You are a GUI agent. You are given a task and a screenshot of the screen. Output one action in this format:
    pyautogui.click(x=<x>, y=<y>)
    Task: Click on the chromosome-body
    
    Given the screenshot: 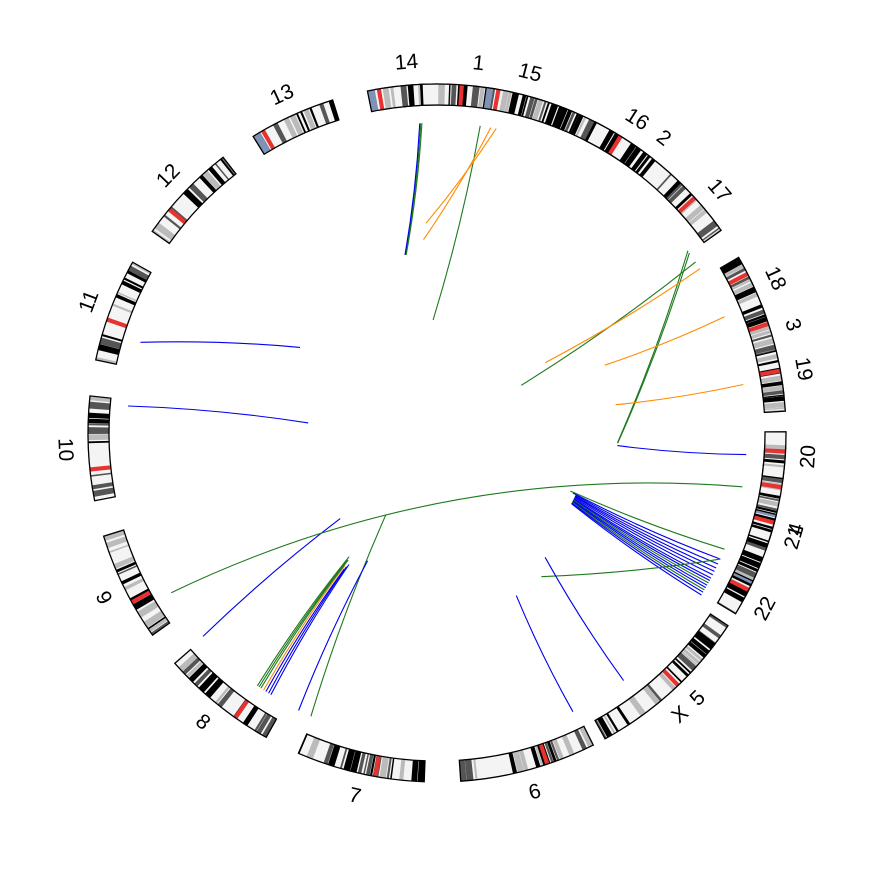 What is the action you would take?
    pyautogui.click(x=526, y=754)
    